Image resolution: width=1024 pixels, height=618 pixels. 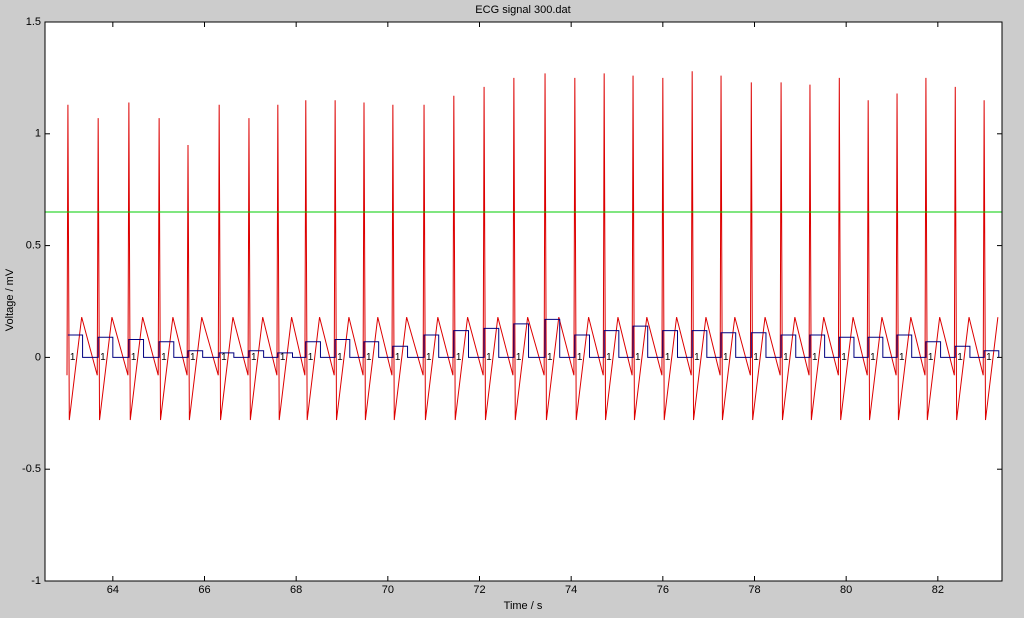 What do you see at coordinates (533, 338) in the screenshot?
I see `series-line` at bounding box center [533, 338].